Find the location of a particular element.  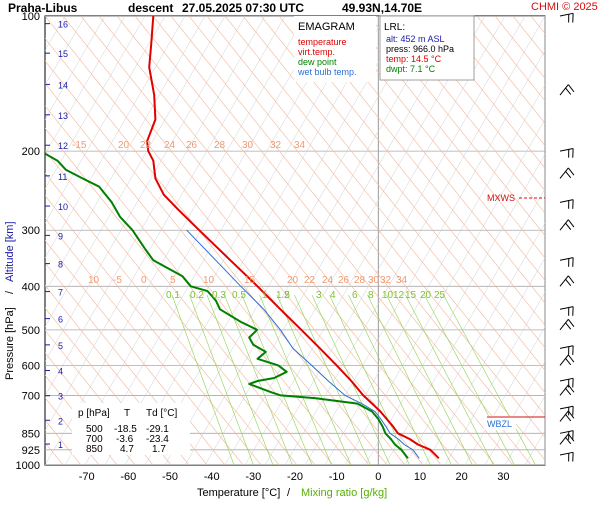

table-header-p: p [hPa] is located at coordinates (94, 413).